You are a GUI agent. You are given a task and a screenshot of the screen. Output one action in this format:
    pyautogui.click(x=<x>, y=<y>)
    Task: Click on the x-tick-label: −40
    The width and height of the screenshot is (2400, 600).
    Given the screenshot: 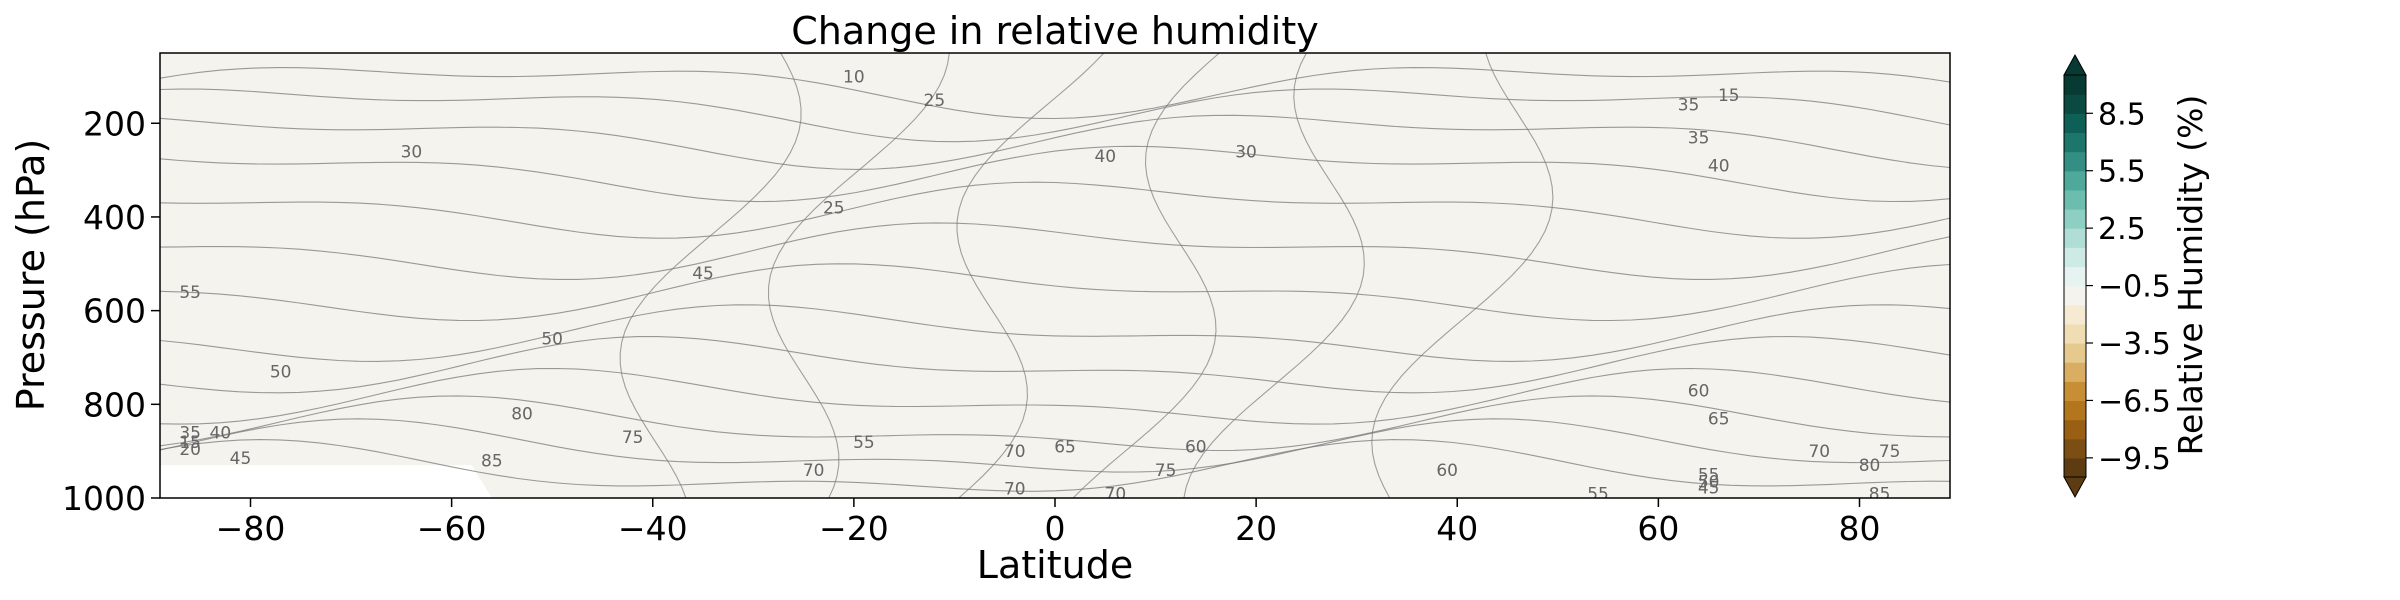 What is the action you would take?
    pyautogui.click(x=653, y=528)
    